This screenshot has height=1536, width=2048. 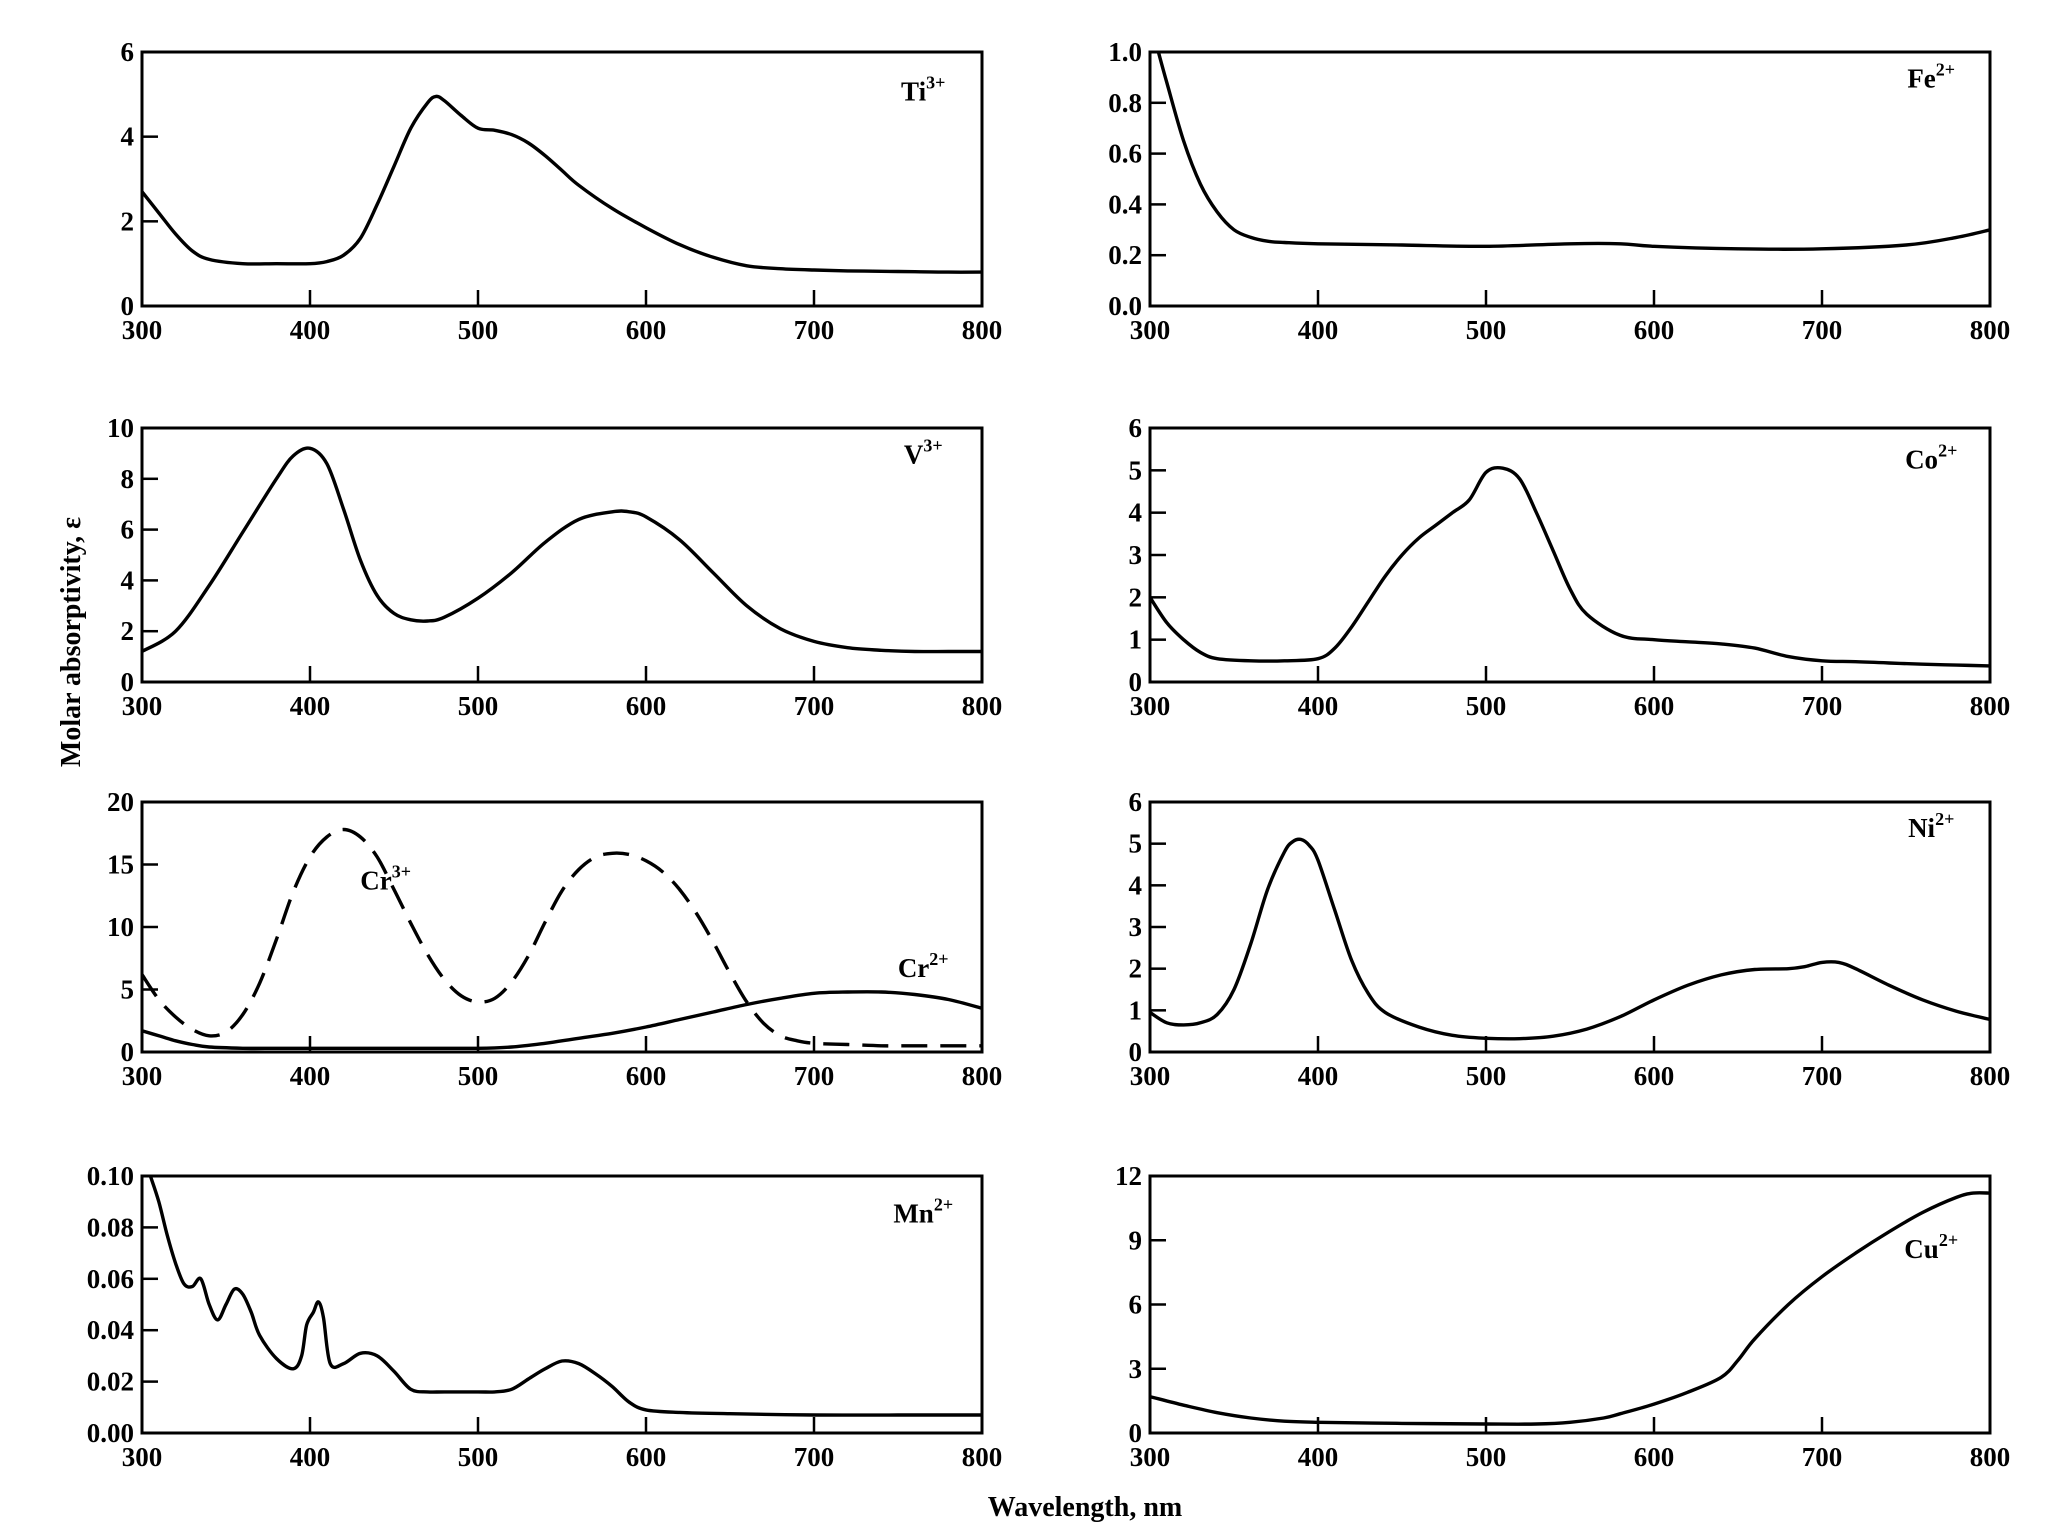 What do you see at coordinates (1931, 458) in the screenshot?
I see `ion-label: Co2+` at bounding box center [1931, 458].